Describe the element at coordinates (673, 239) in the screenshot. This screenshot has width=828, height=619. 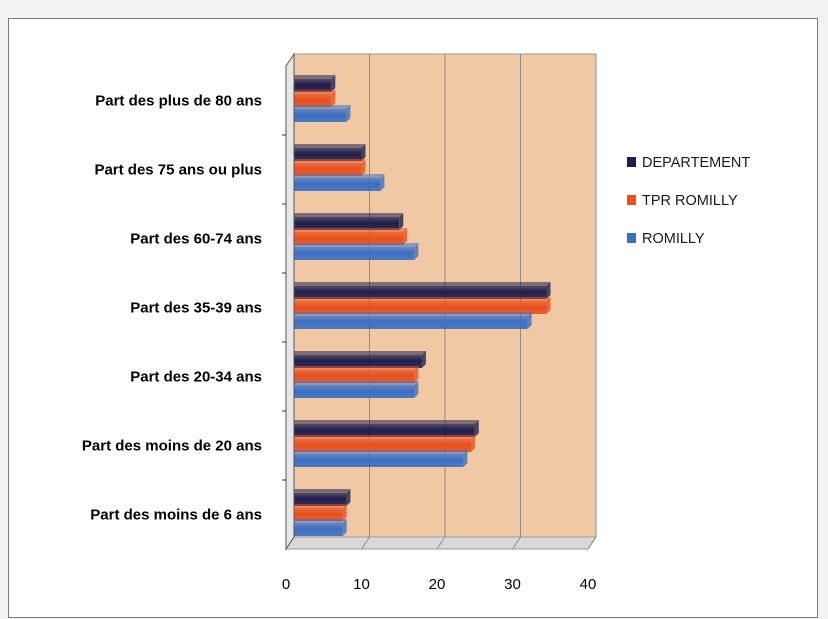
I see `legend-label: ROMILLY` at that location.